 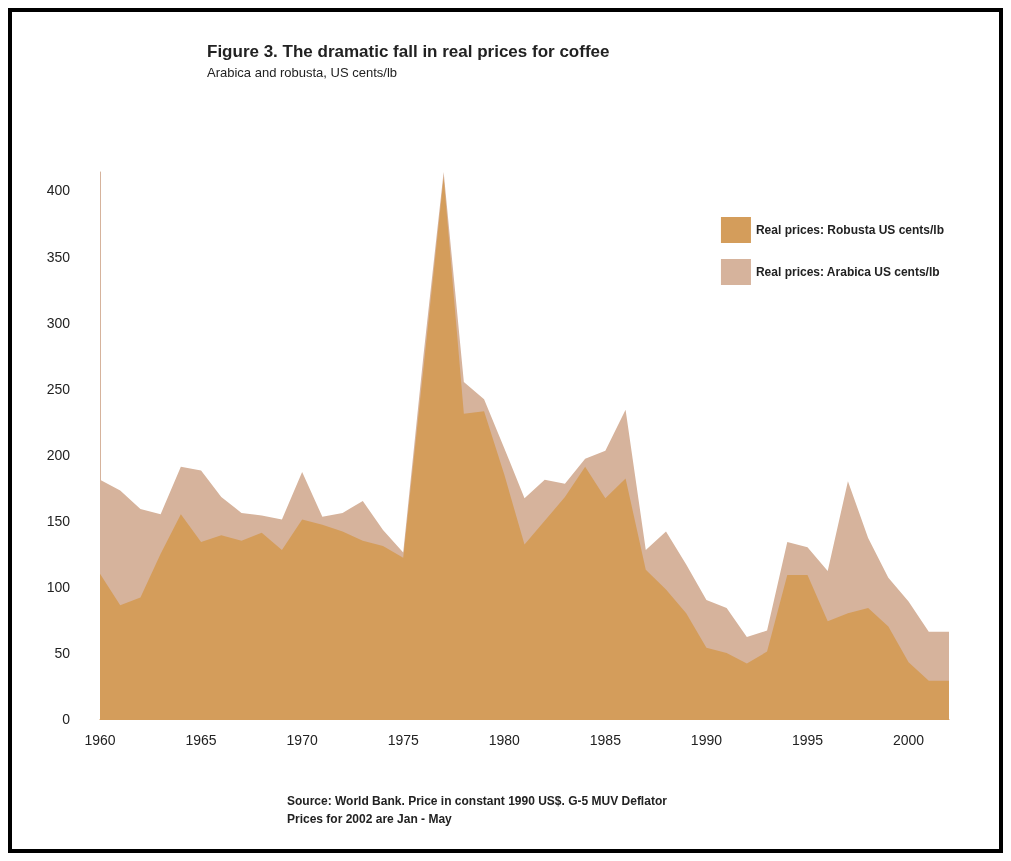 I want to click on chart-subtitle: Arabica and robusta, US cents/lb, so click(x=302, y=72).